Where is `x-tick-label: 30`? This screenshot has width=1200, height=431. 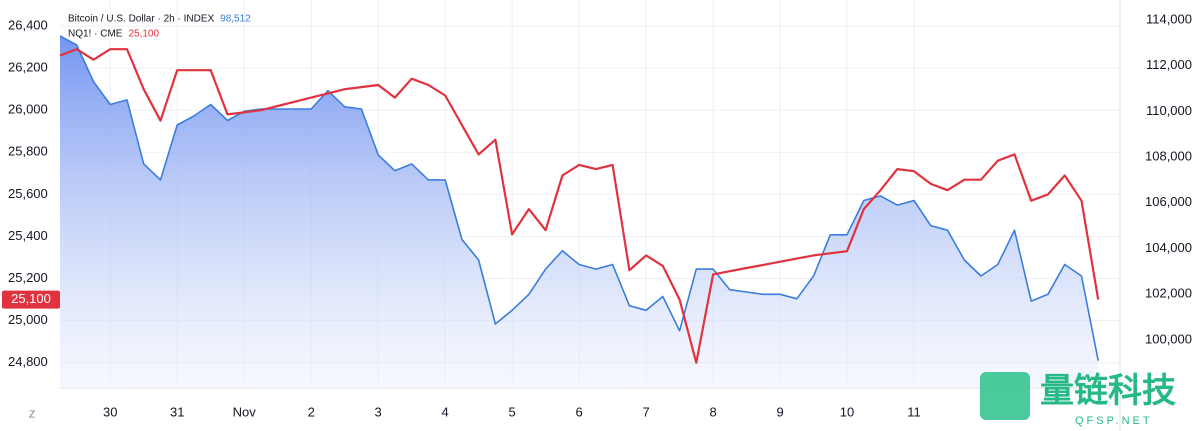
x-tick-label: 30 is located at coordinates (110, 411).